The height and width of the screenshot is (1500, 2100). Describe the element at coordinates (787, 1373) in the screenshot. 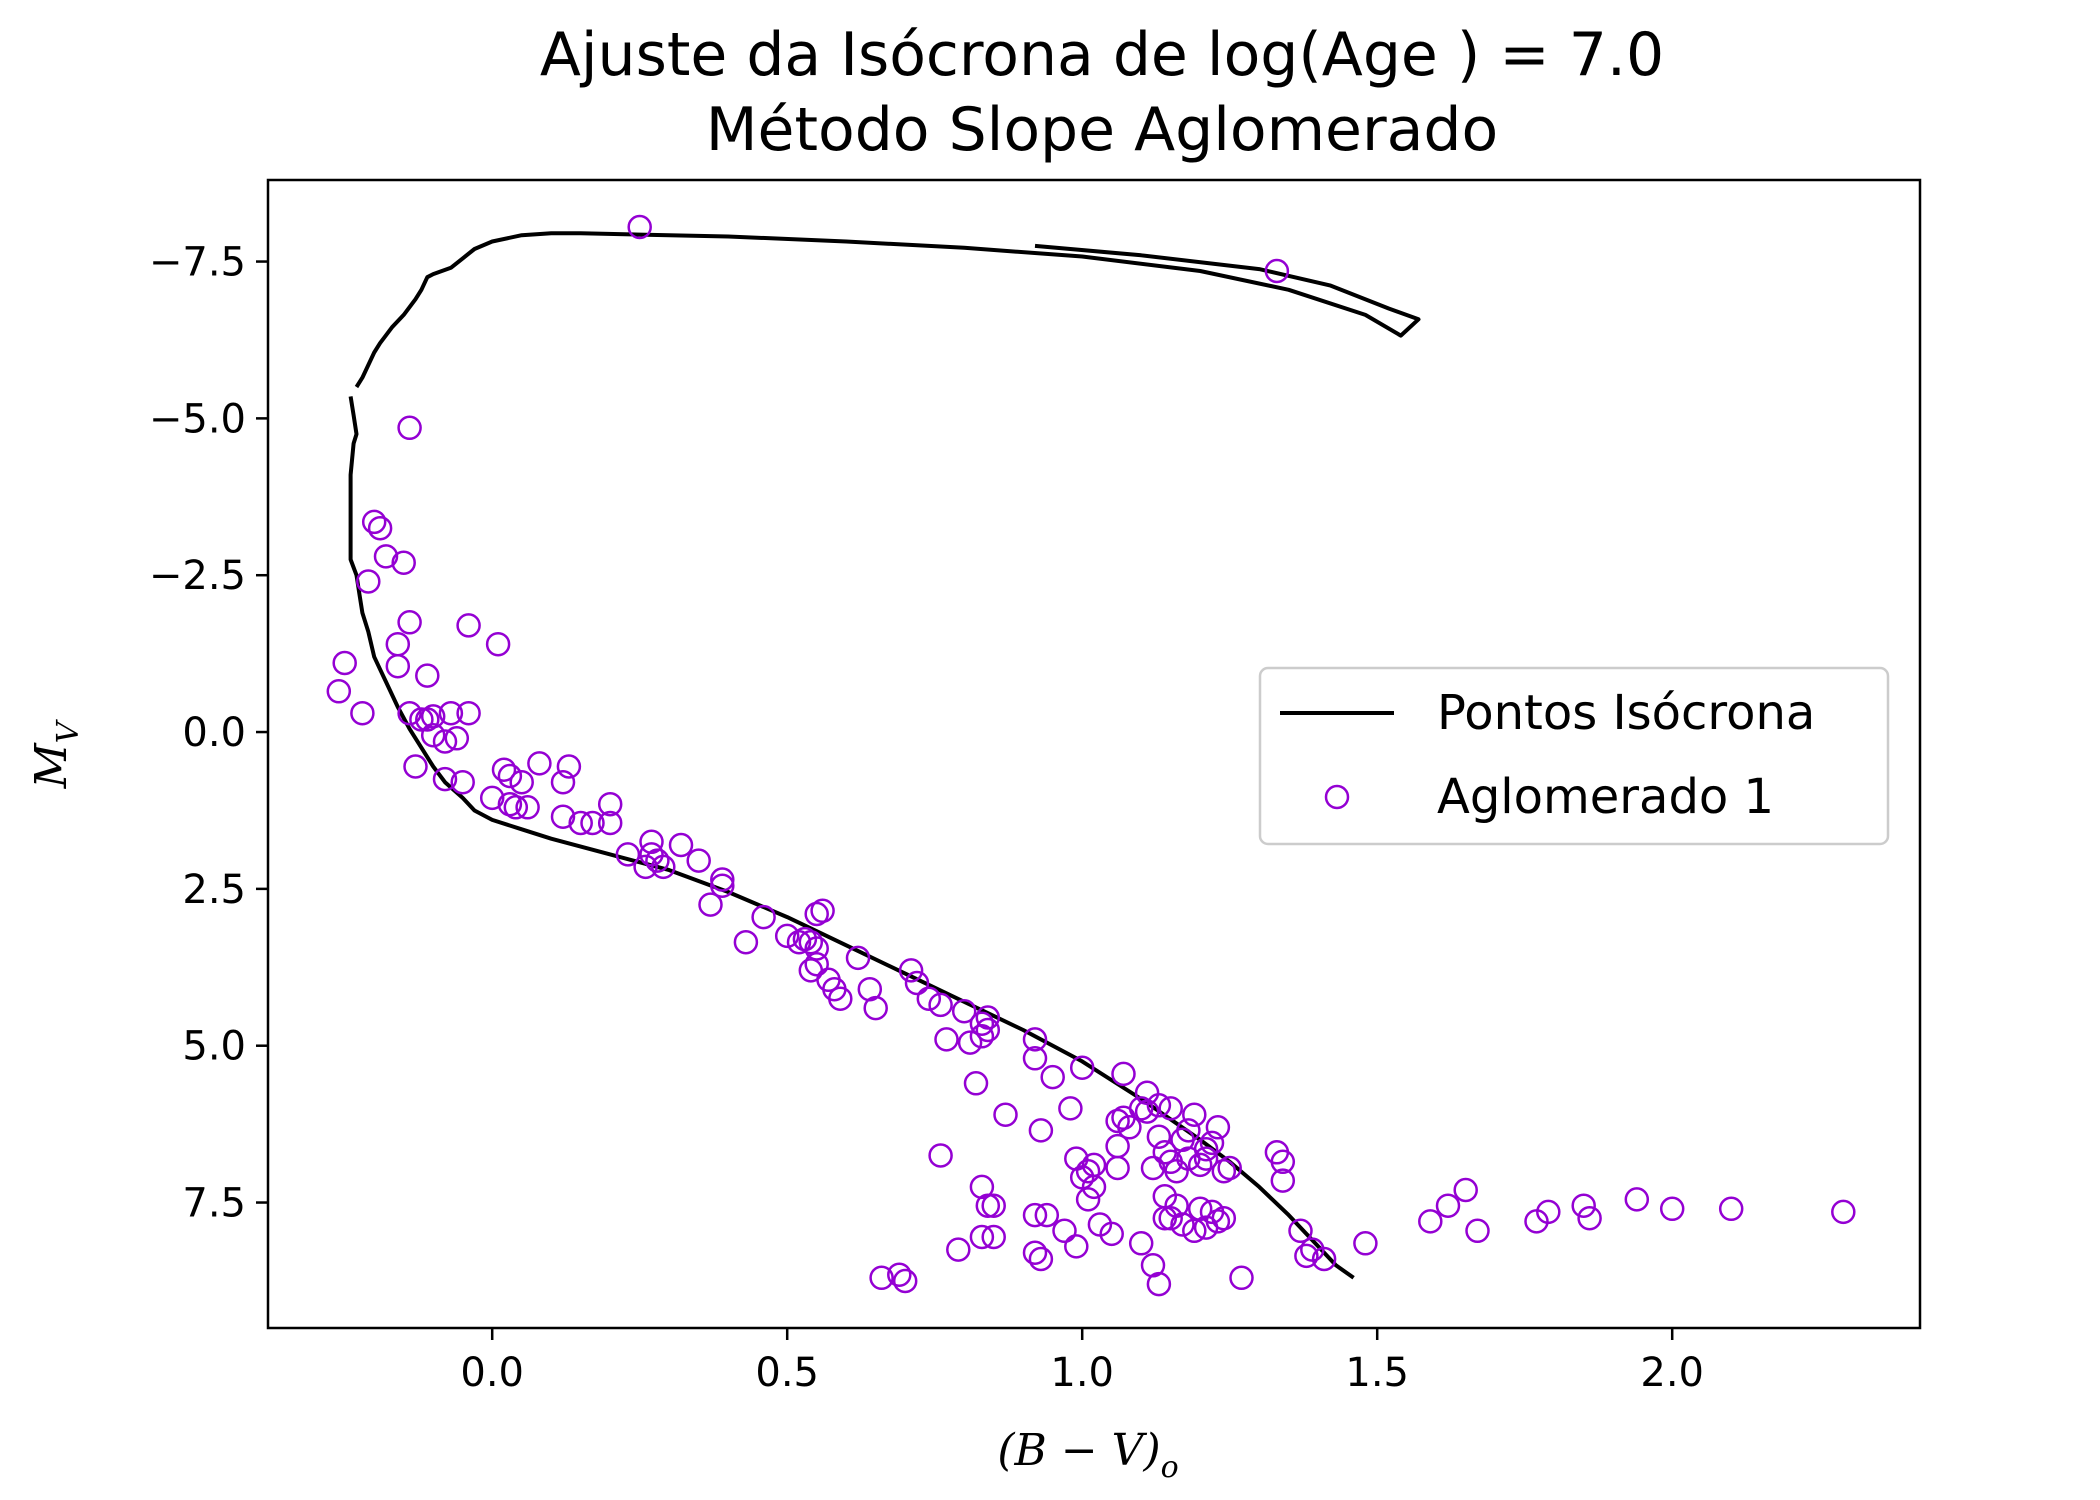

I see `x-tick-label: 0.5` at that location.